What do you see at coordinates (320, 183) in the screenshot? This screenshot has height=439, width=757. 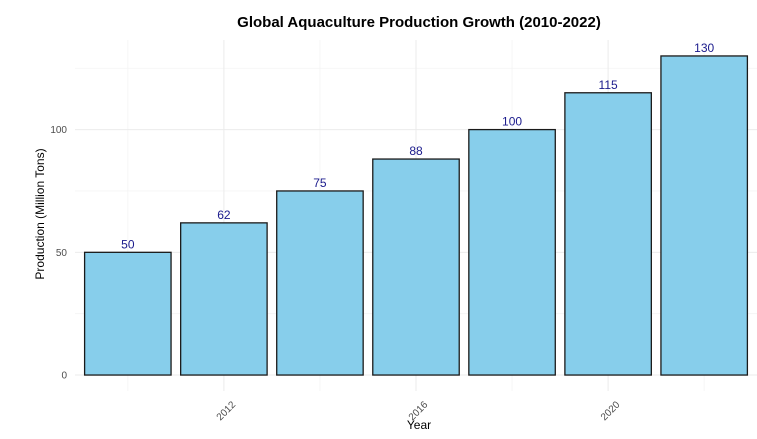 I see `data-label-2014: 75` at bounding box center [320, 183].